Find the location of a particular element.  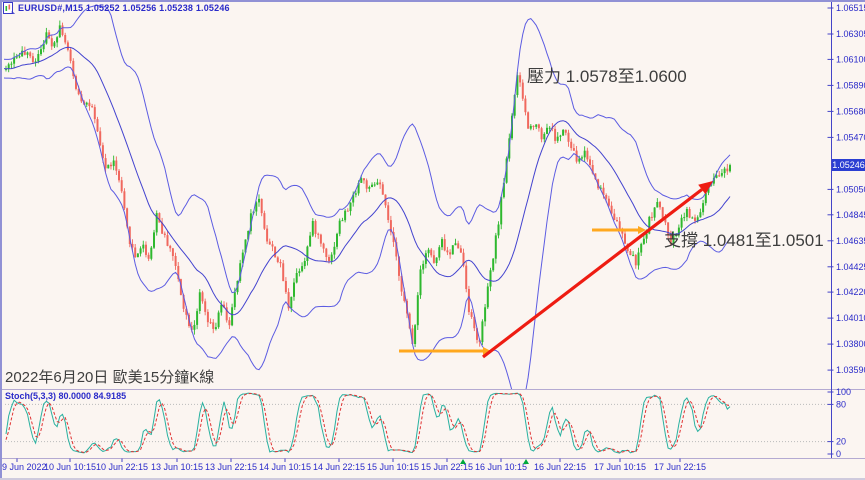

time-axis-label: 16 Jun 10:15 is located at coordinates (501, 467).